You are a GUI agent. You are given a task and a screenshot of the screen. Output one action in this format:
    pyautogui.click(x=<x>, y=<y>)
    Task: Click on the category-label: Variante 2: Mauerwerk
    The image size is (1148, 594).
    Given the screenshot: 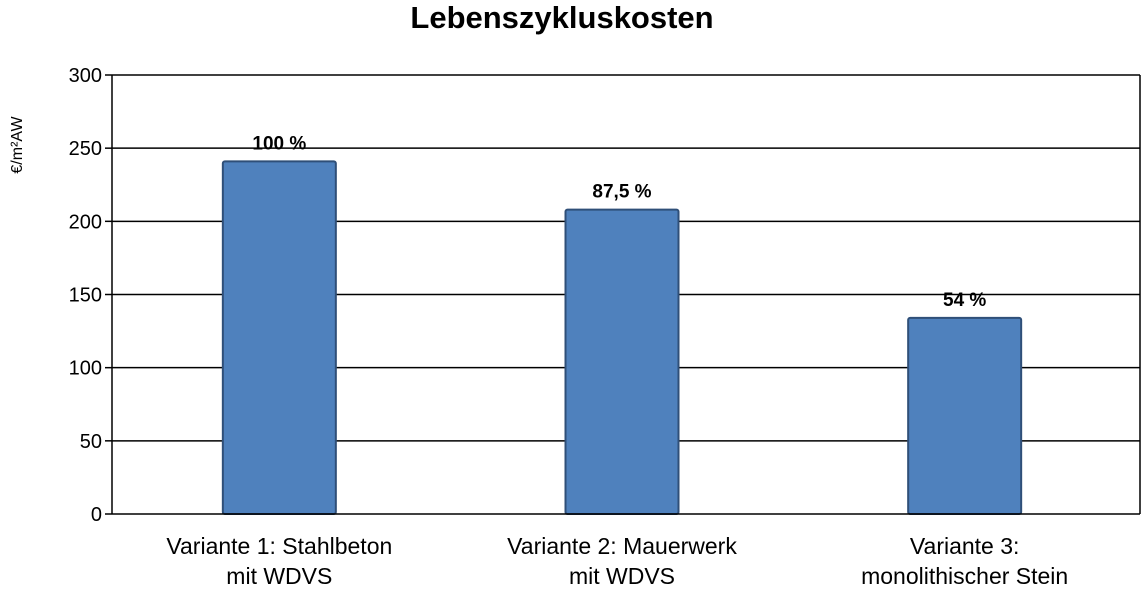 What is the action you would take?
    pyautogui.click(x=622, y=546)
    